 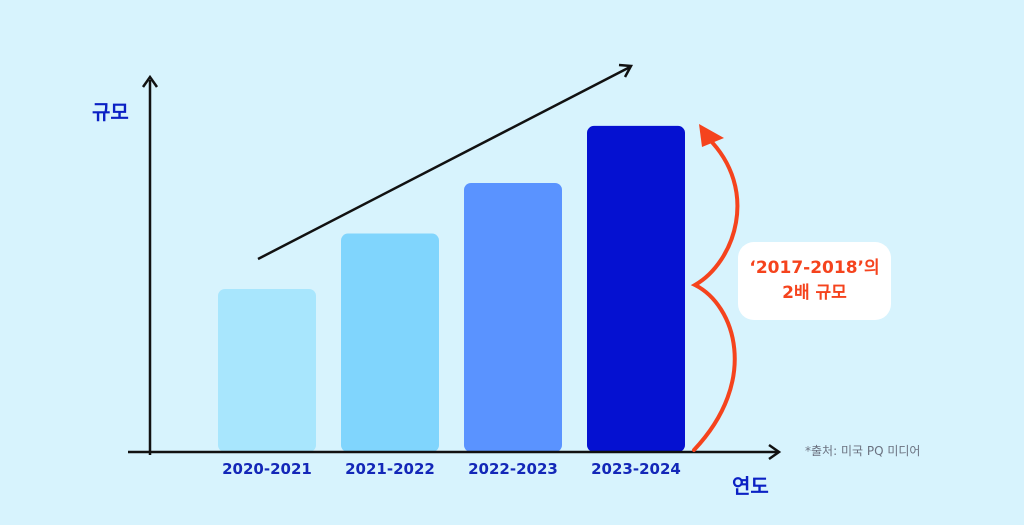 I want to click on x-axis-arrowhead, so click(x=775, y=452).